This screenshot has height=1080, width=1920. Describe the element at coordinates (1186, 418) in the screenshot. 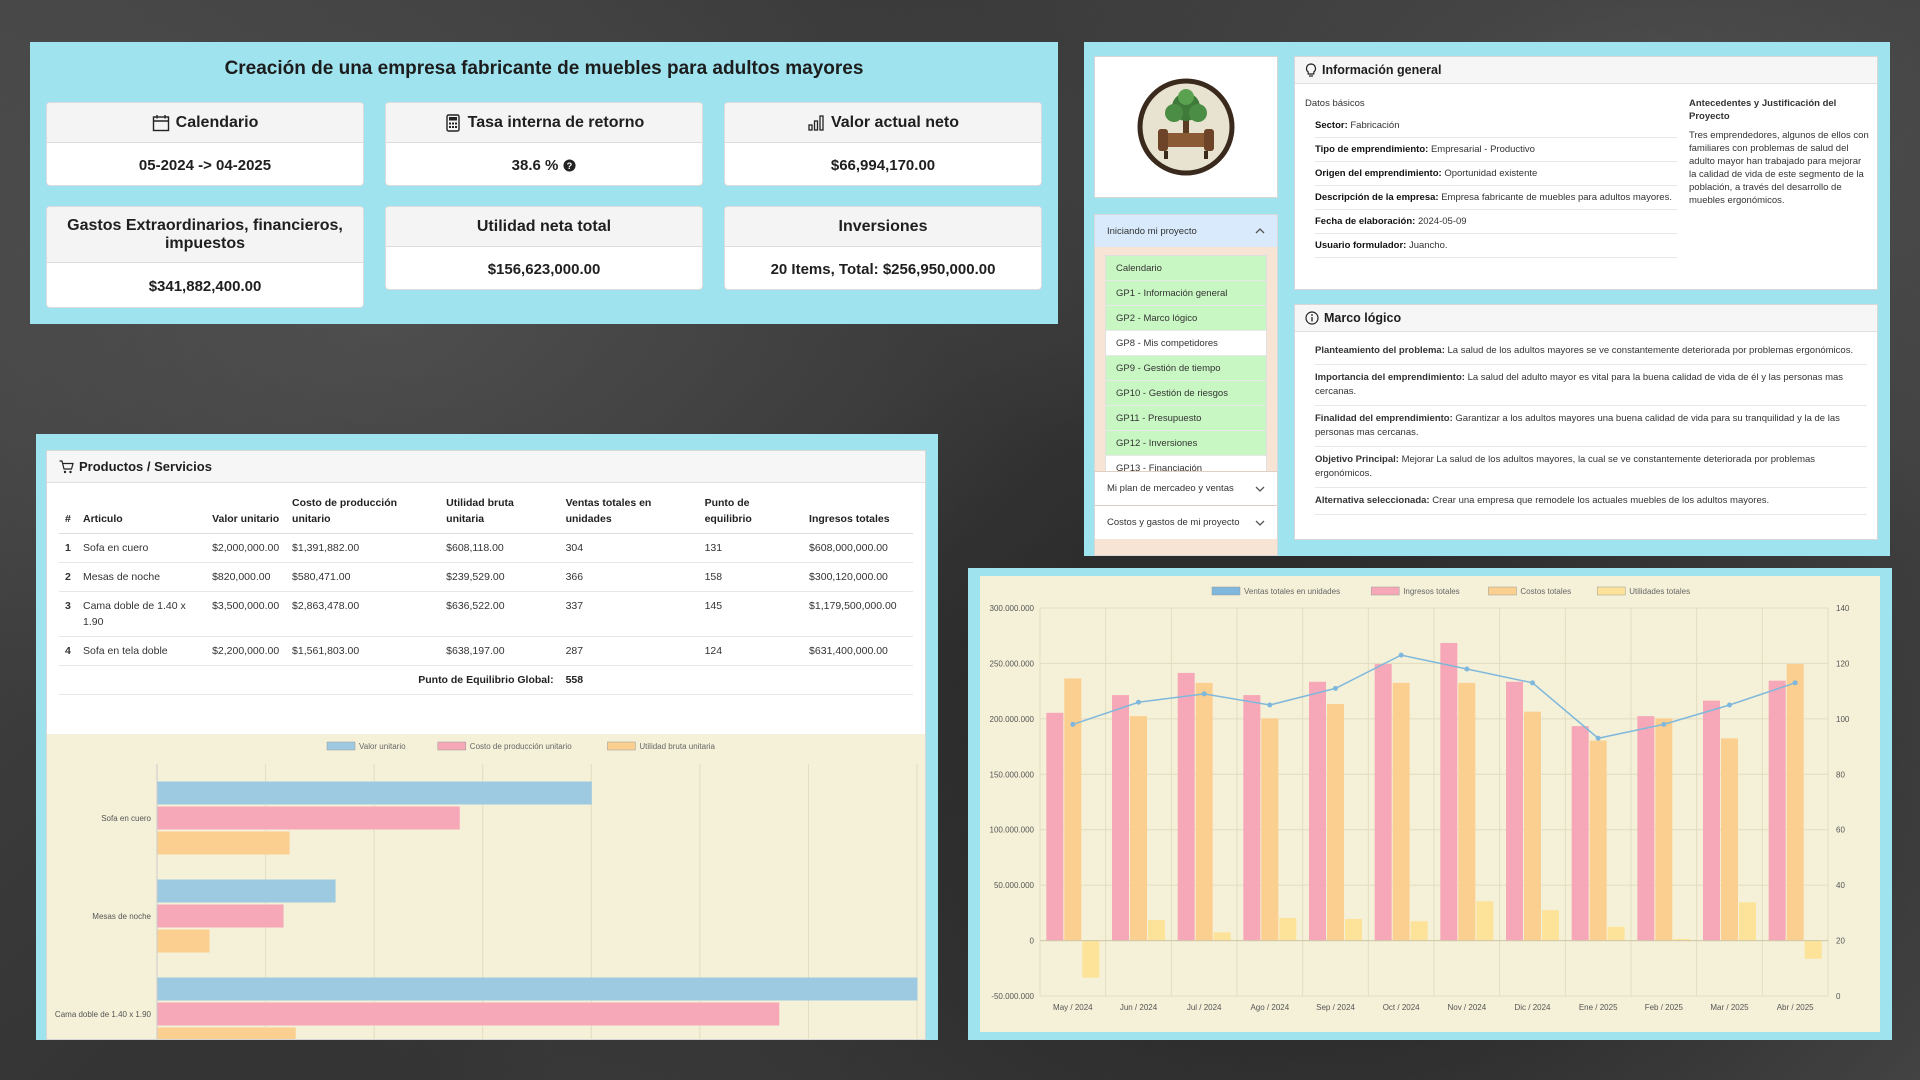

I see `menu-item: GP11 - Presupuesto` at that location.